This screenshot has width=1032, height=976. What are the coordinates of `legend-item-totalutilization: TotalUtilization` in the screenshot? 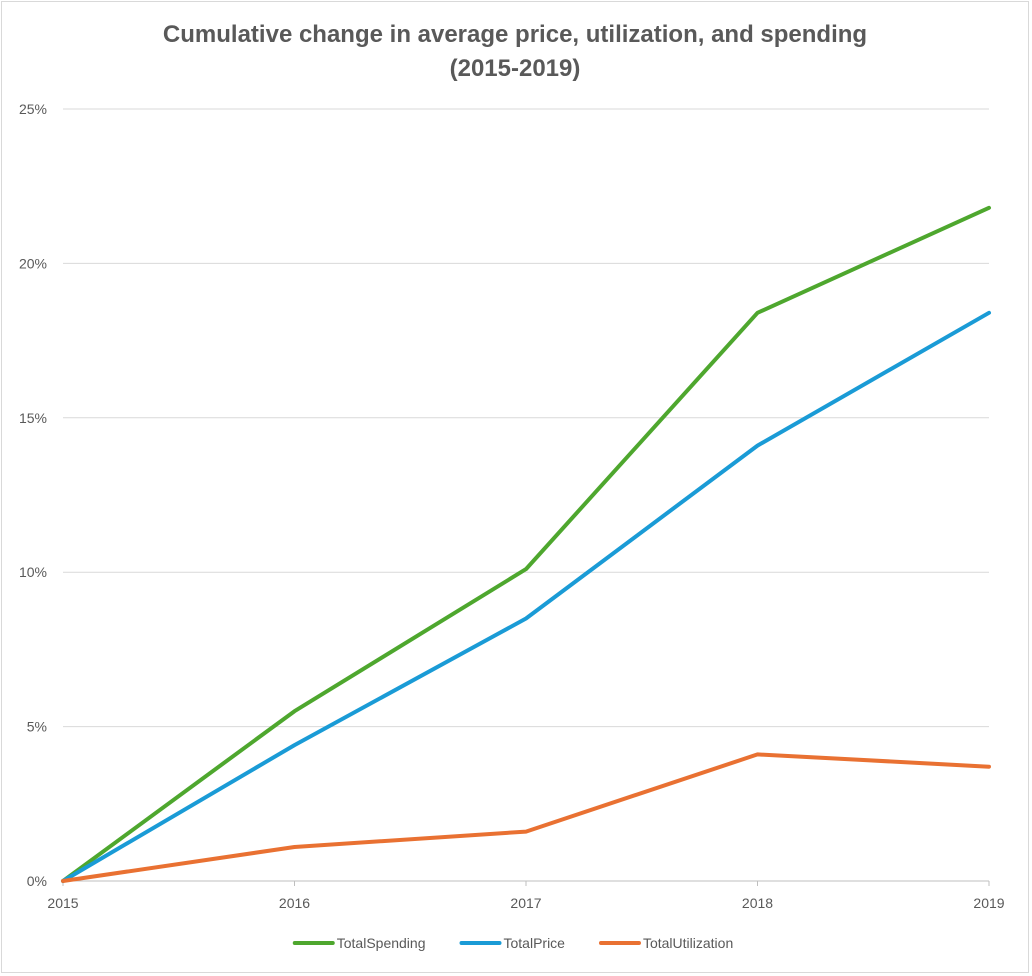 It's located at (665, 943).